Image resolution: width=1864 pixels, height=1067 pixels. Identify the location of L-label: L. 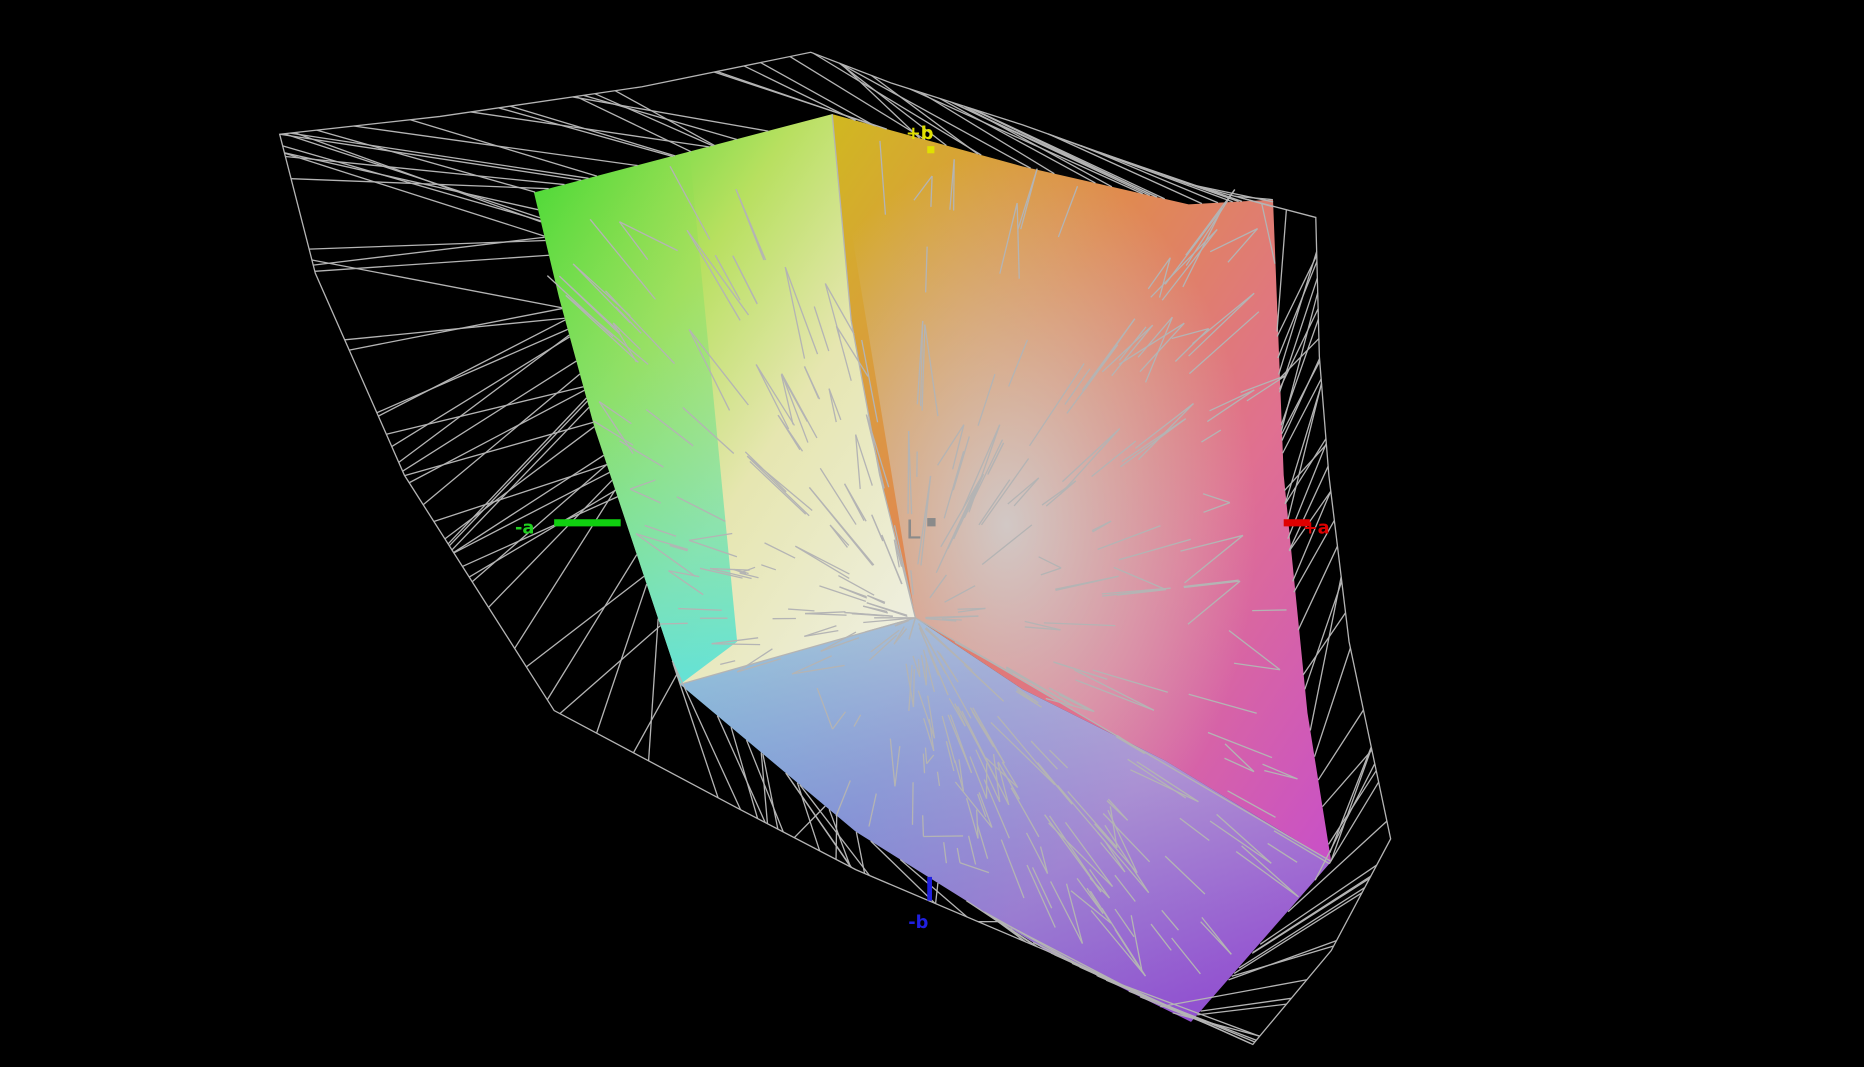
(913, 530).